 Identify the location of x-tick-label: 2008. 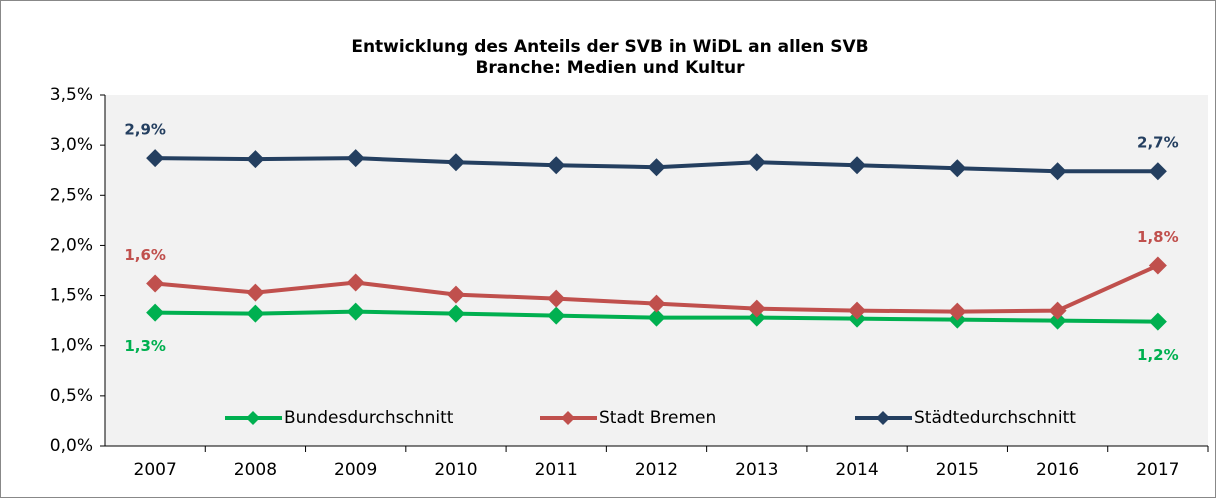
(255, 470).